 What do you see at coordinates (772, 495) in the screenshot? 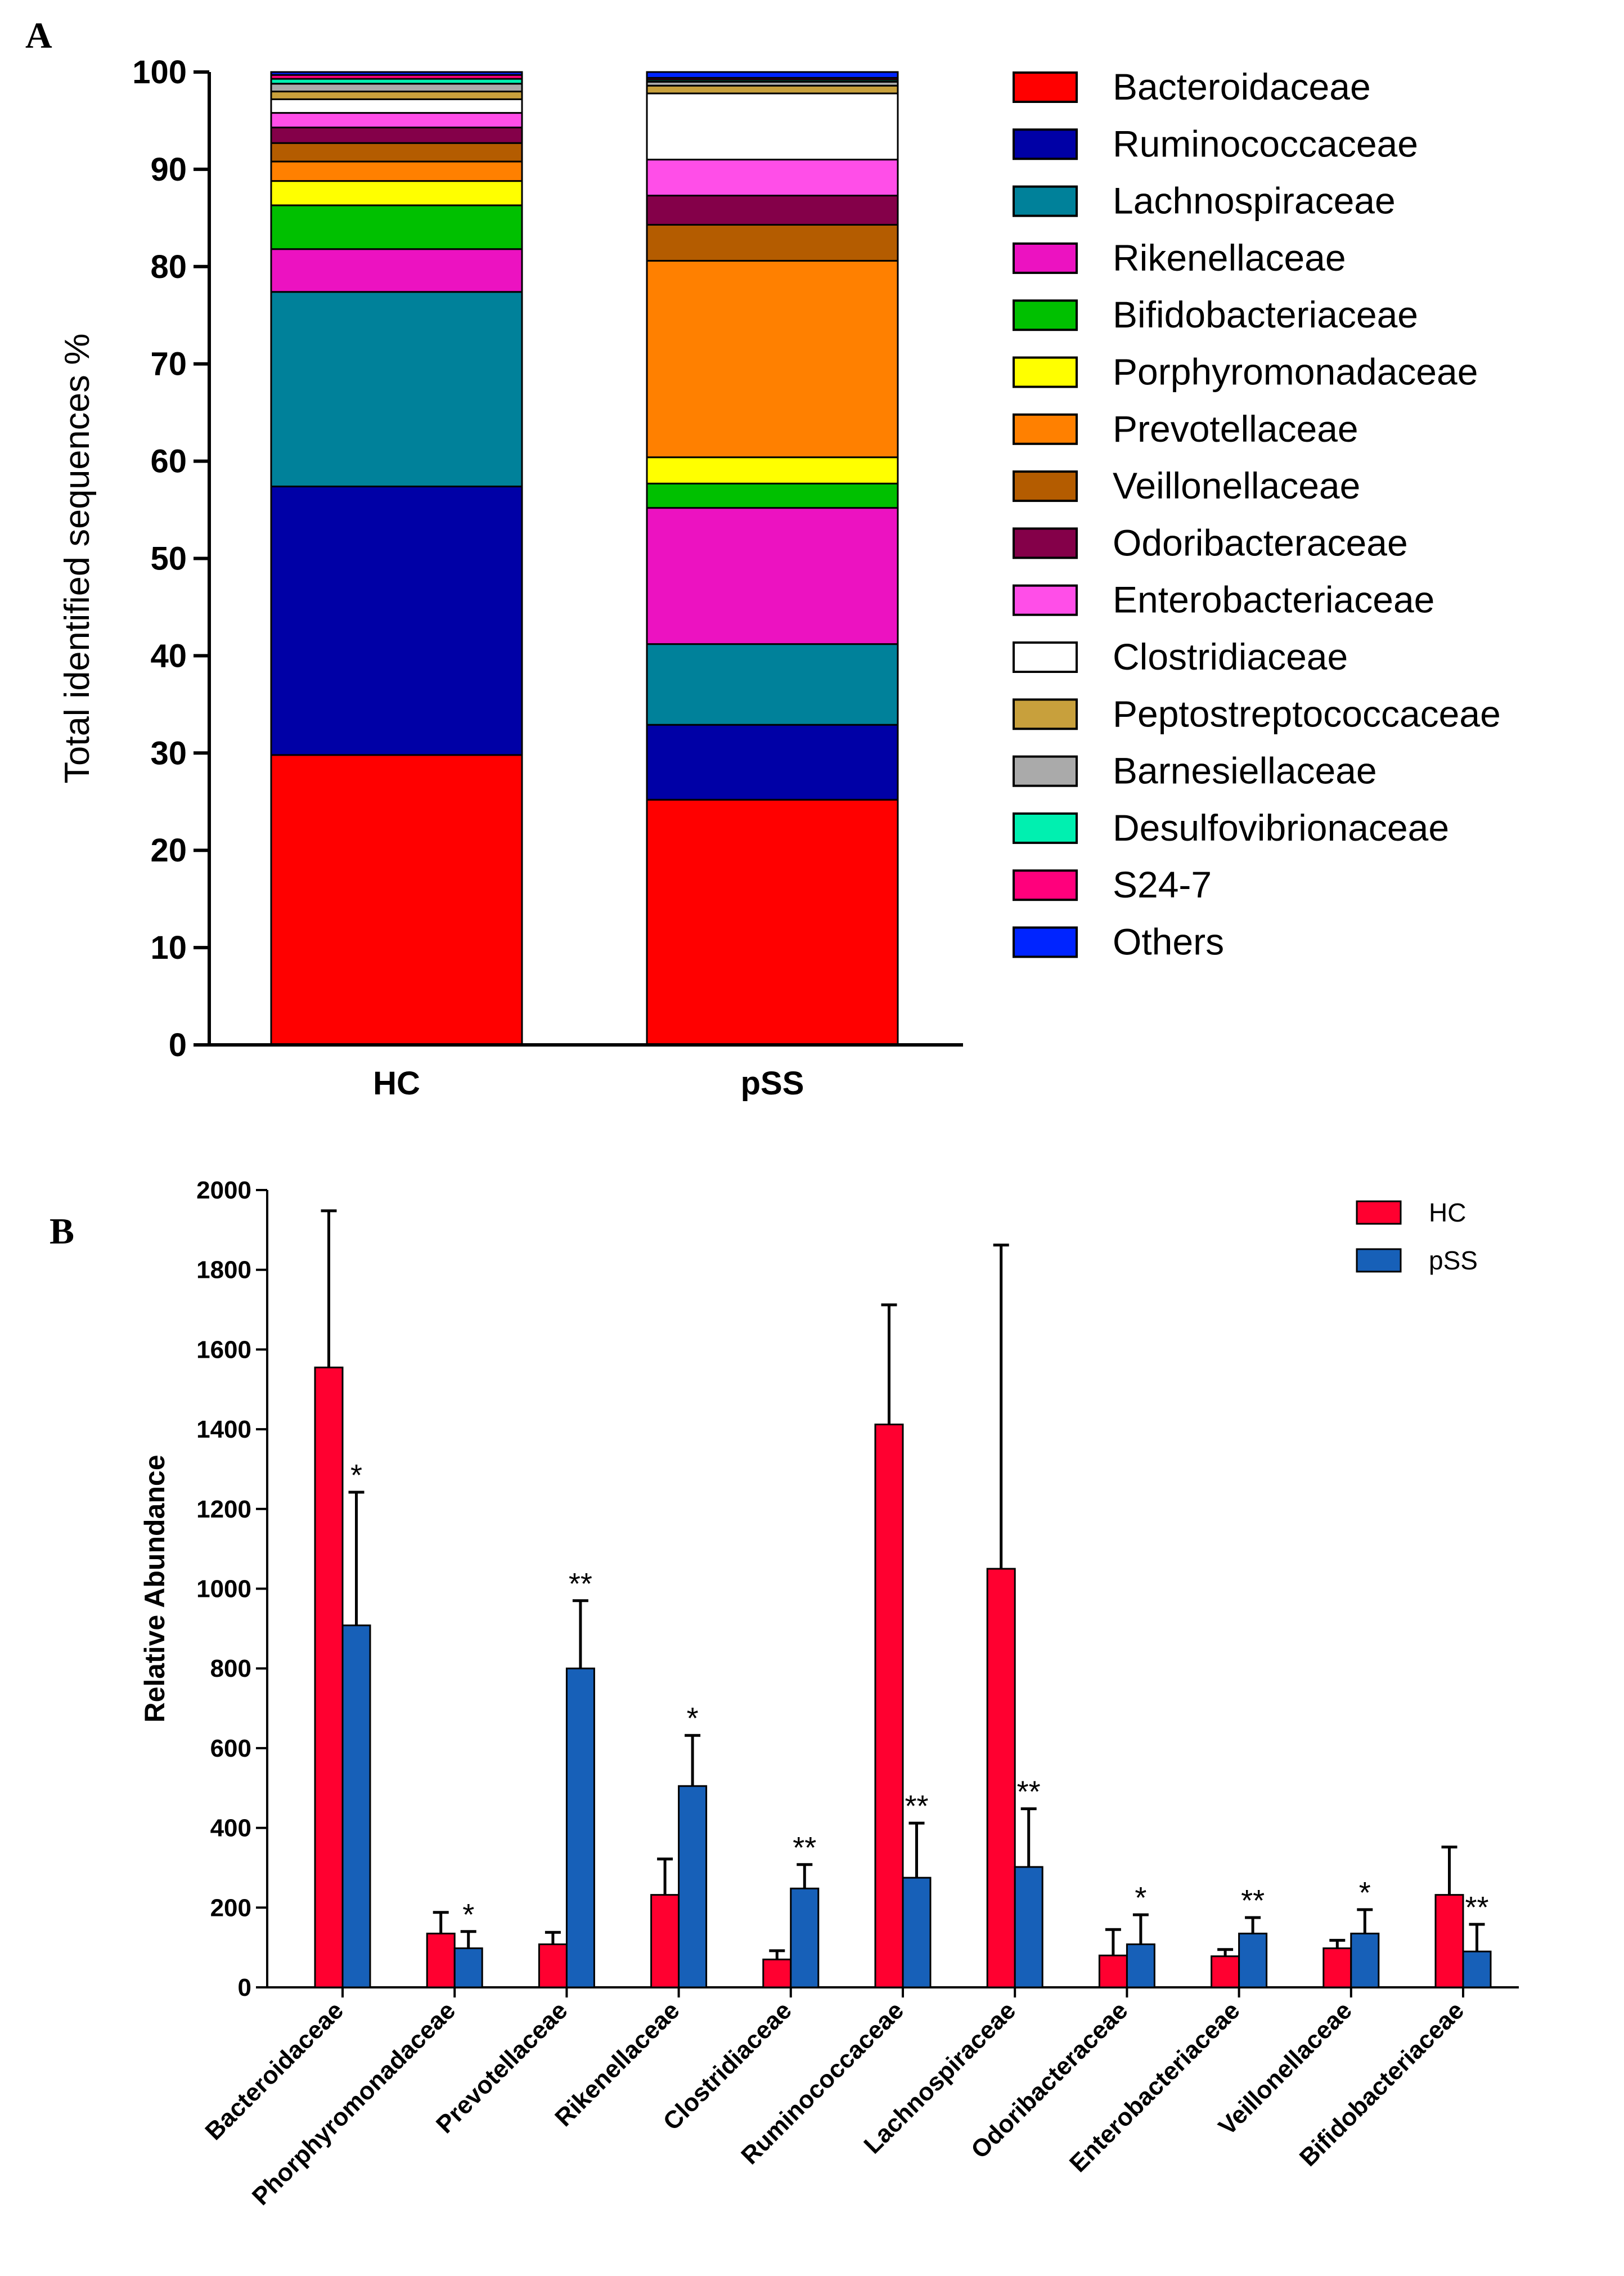
I see `stack-segment-pss-bifidobacteriaceae` at bounding box center [772, 495].